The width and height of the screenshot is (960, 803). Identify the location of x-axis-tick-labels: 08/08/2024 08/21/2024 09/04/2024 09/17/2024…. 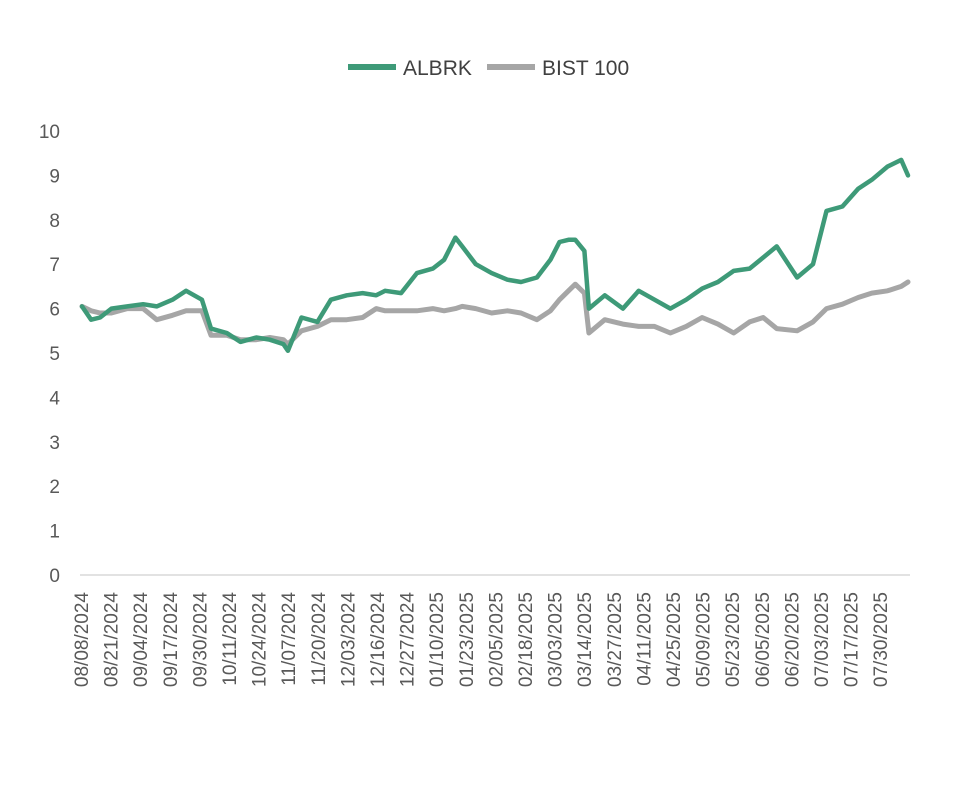
(482, 640).